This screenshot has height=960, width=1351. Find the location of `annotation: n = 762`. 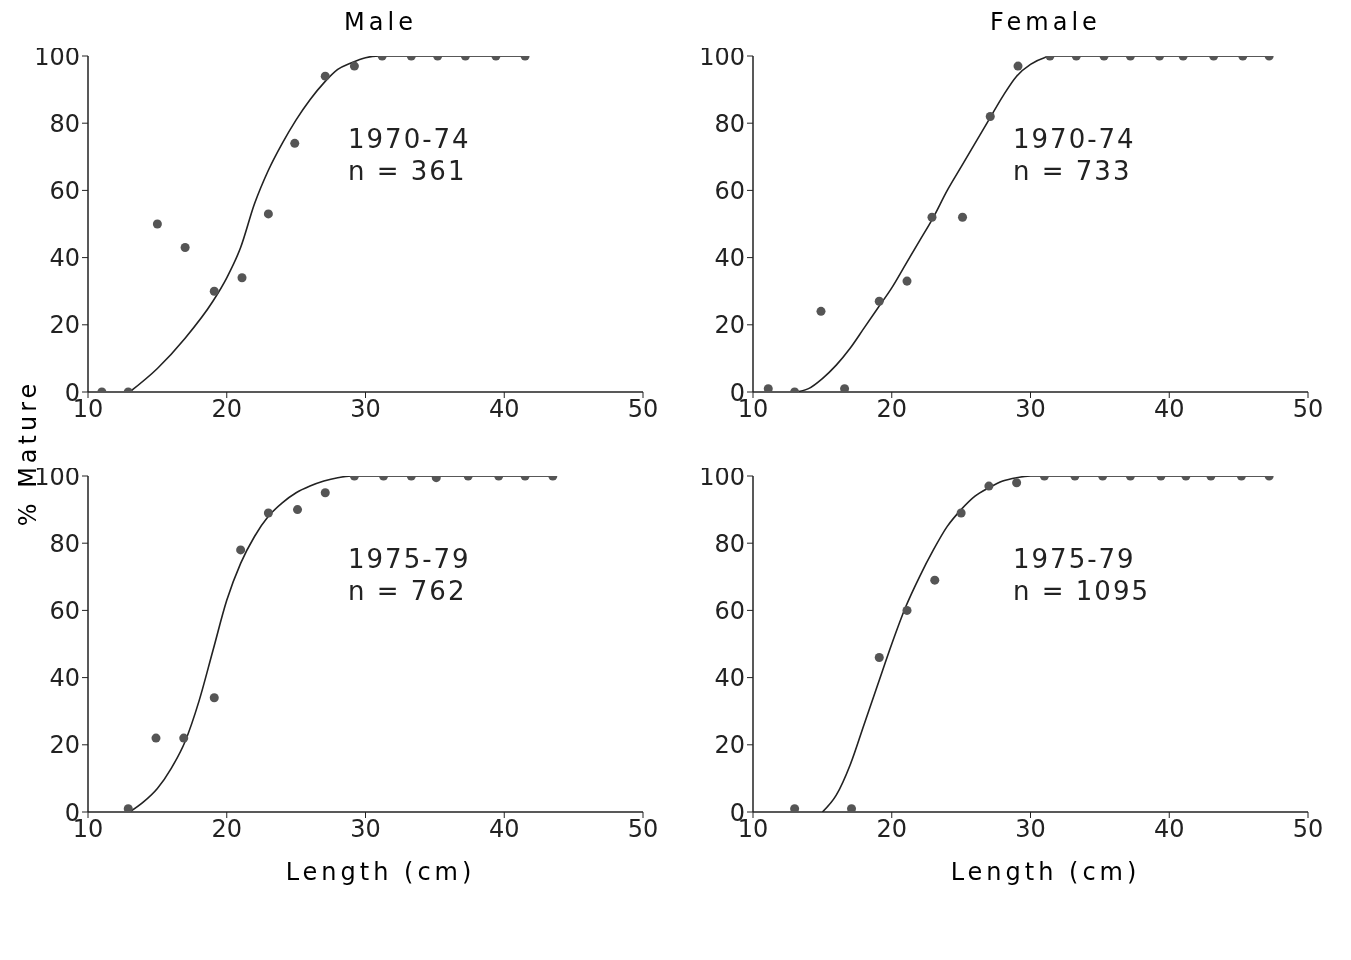

annotation: n = 762 is located at coordinates (408, 591).